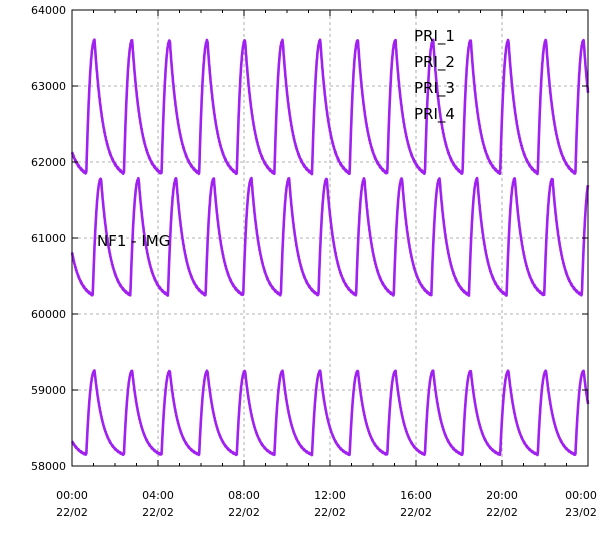 This screenshot has width=603, height=533. What do you see at coordinates (434, 88) in the screenshot?
I see `legend-entry: PRI_3` at bounding box center [434, 88].